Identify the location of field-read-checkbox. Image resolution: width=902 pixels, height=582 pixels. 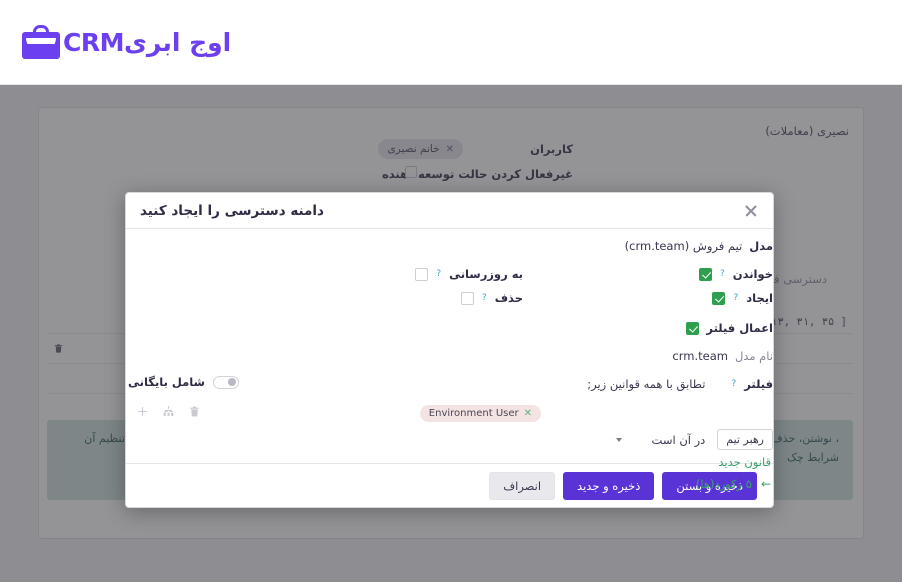
(705, 274).